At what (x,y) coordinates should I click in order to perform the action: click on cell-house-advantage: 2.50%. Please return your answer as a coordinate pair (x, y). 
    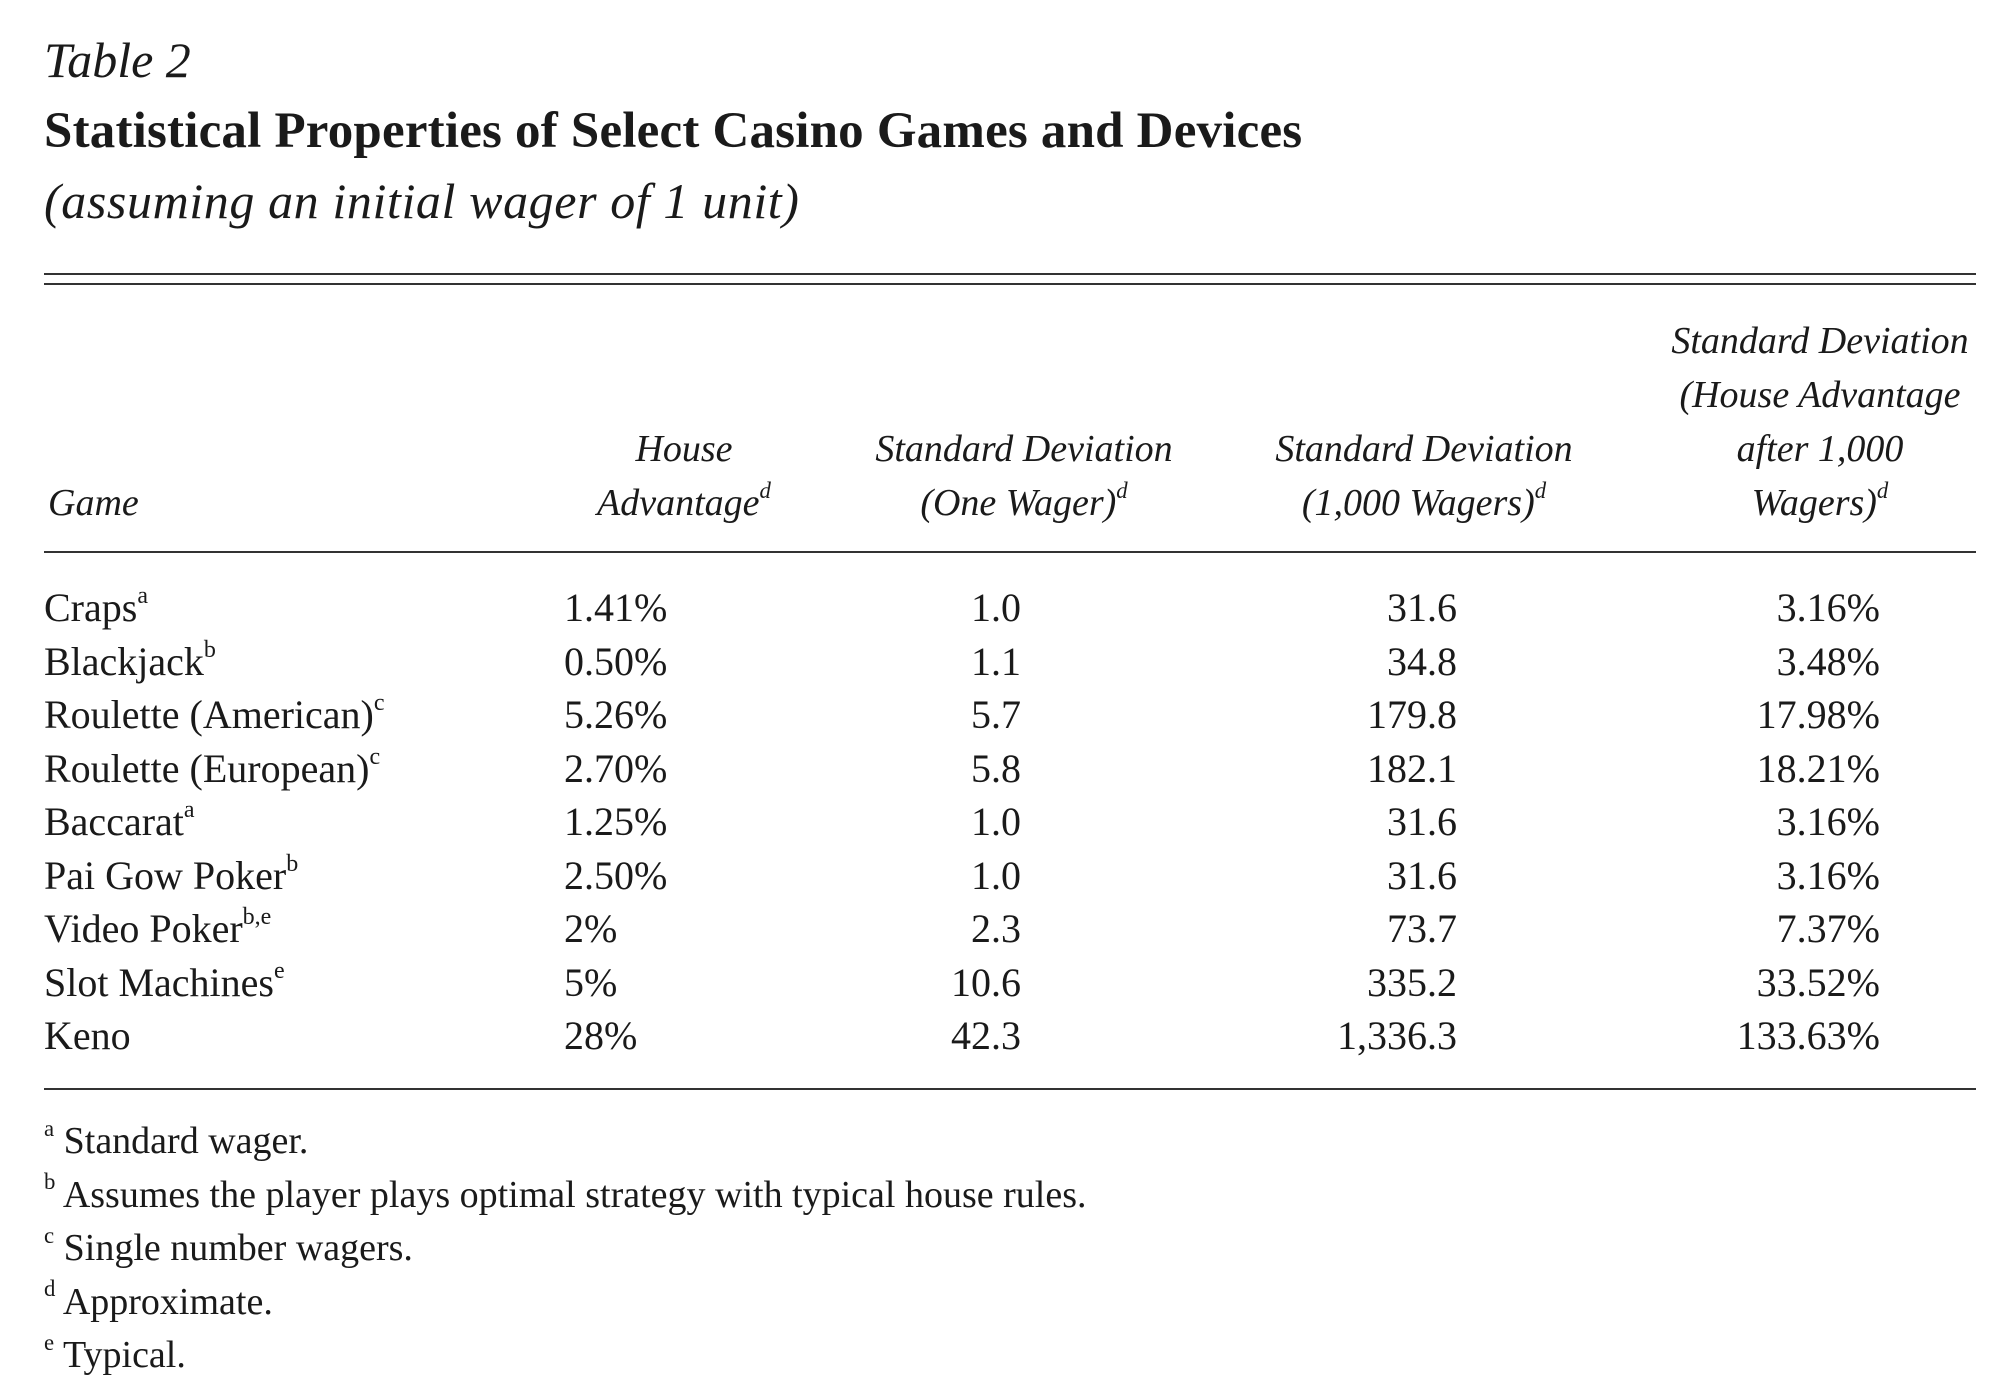
    Looking at the image, I should click on (616, 875).